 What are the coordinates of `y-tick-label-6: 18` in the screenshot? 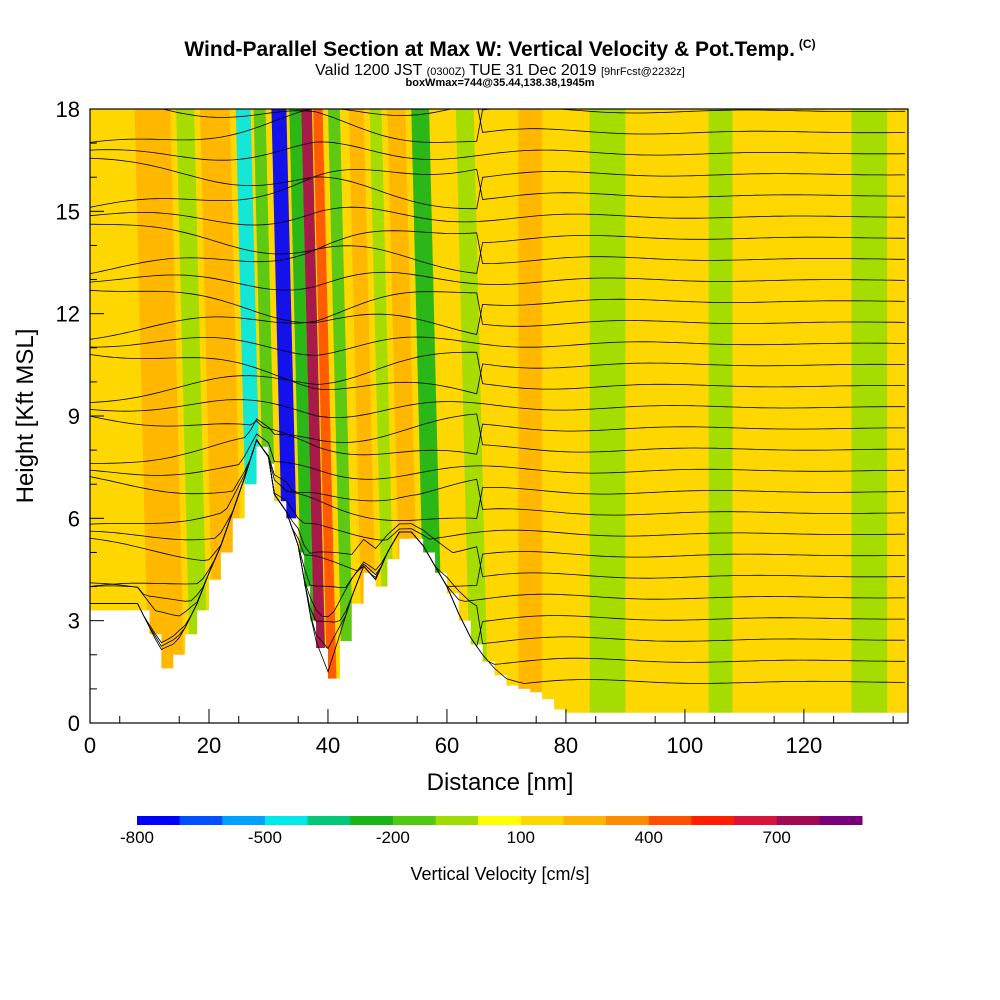 It's located at (68, 109).